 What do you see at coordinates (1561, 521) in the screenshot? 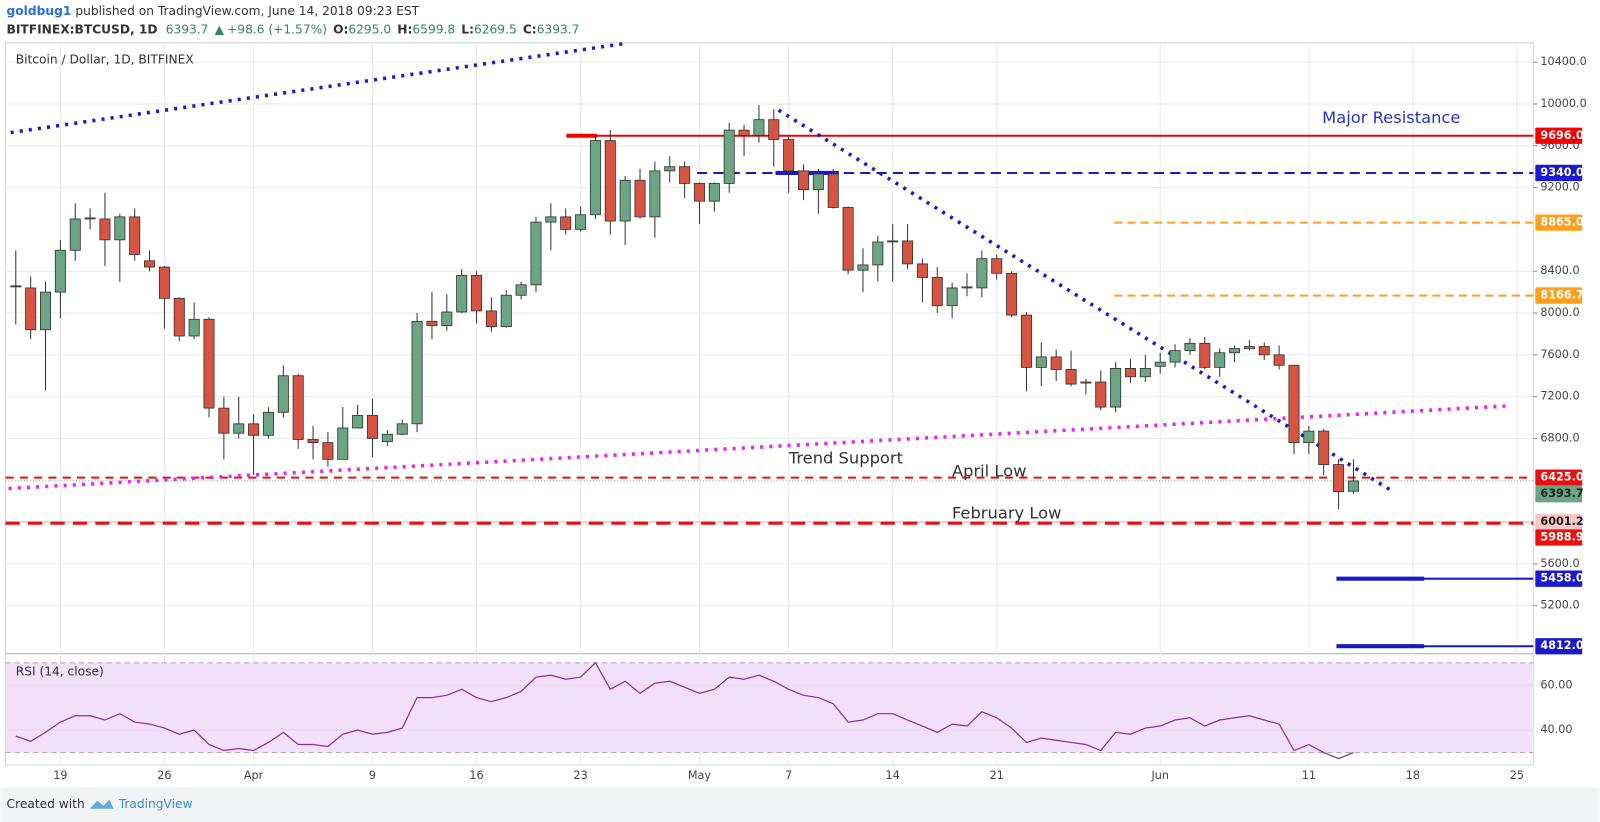
I see `price-badge-label: 6001.2` at bounding box center [1561, 521].